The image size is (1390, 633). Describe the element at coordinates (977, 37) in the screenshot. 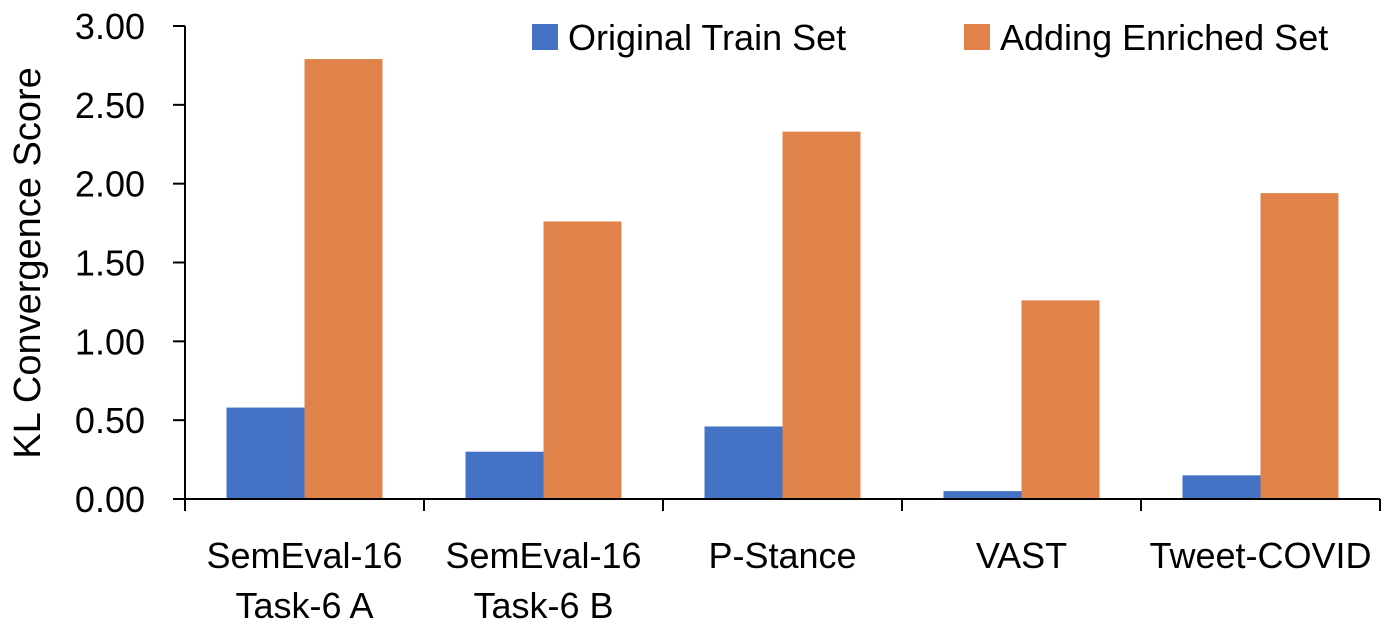

I see `legend-swatch-enriched` at that location.